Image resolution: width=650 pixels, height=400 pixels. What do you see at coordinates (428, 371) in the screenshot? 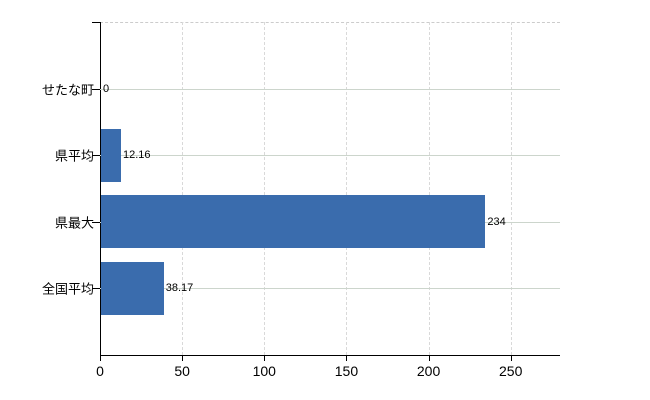
I see `x-axis-tick-label: 200` at bounding box center [428, 371].